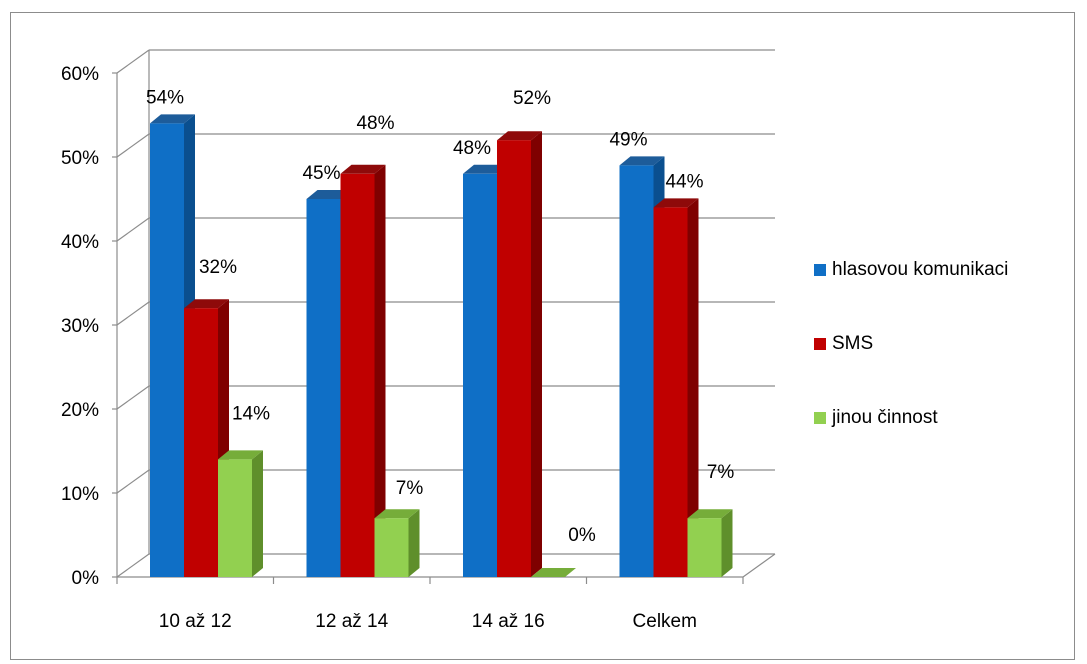 Image resolution: width=1087 pixels, height=664 pixels. I want to click on legend-label: hlasovou komunikaci, so click(920, 270).